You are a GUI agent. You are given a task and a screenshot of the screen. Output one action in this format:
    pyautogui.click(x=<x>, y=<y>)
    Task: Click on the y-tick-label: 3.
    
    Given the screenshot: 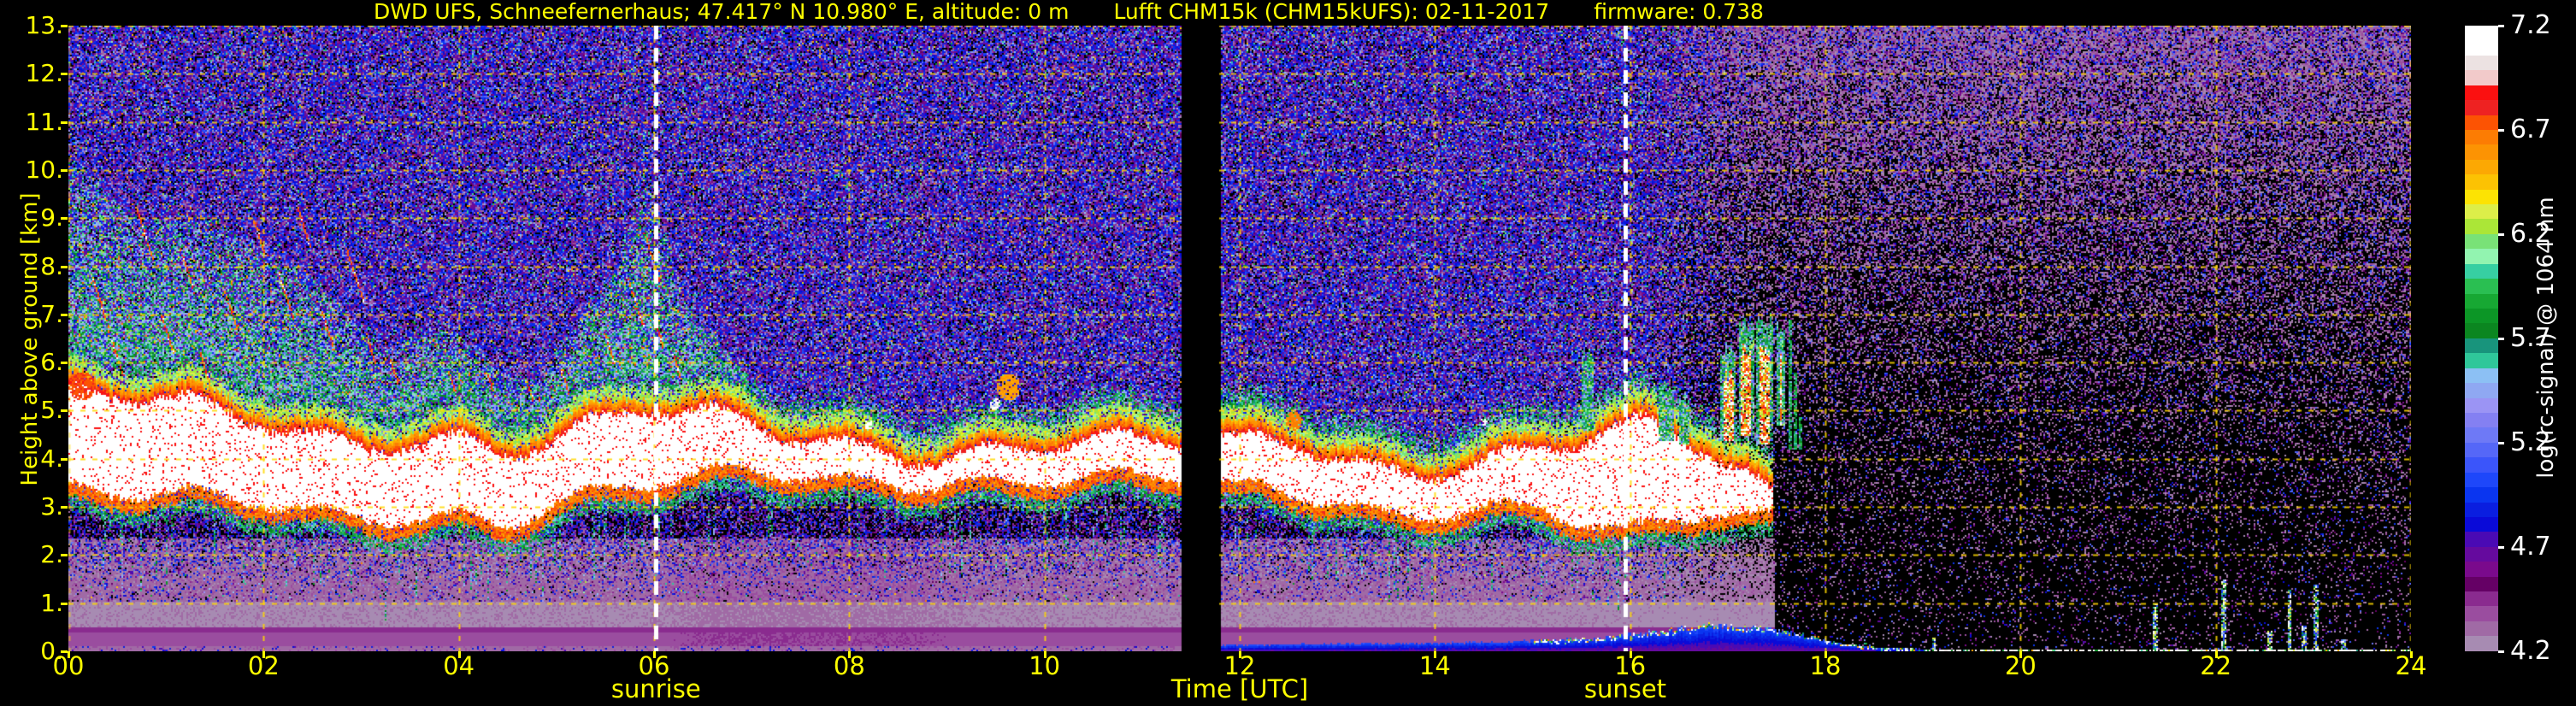 What is the action you would take?
    pyautogui.click(x=51, y=506)
    